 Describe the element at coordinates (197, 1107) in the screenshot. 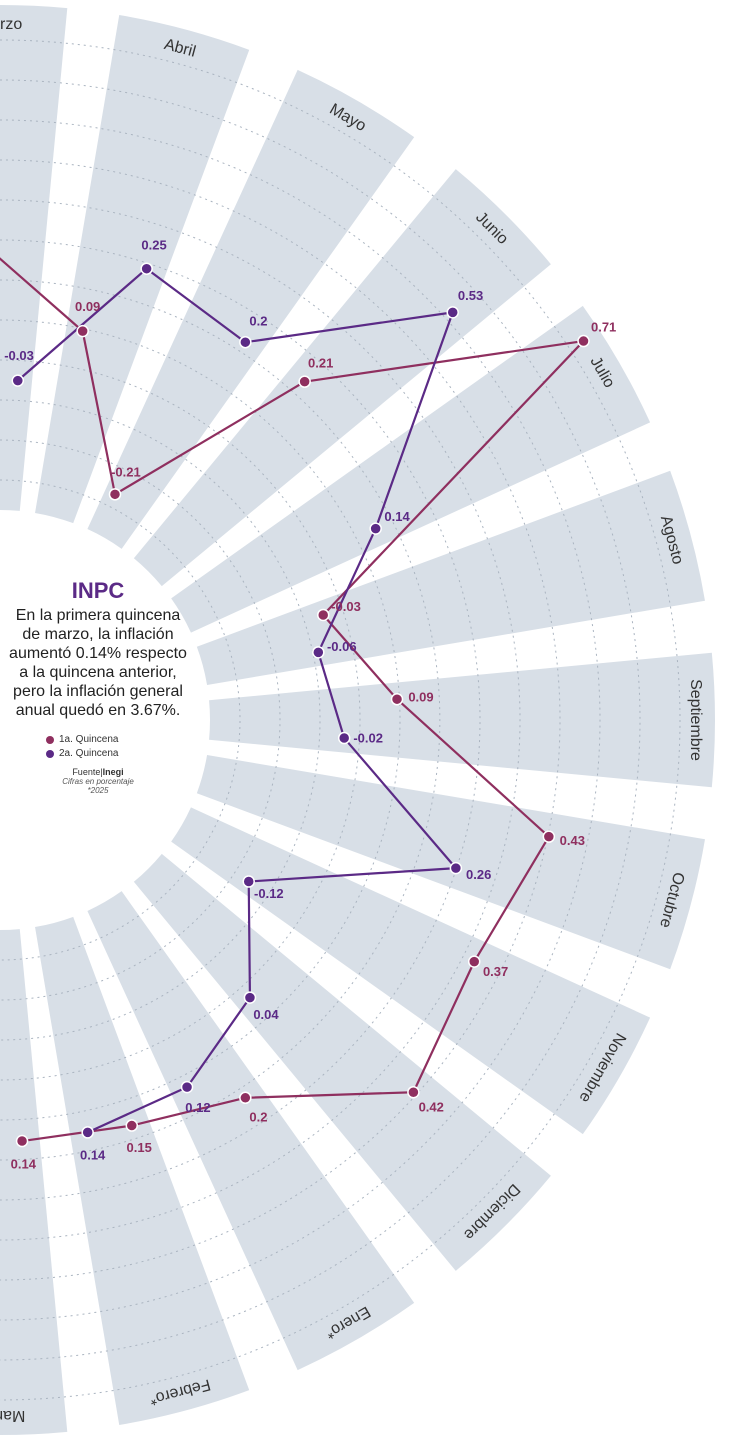

I see `label-s1-10: 0.12` at that location.